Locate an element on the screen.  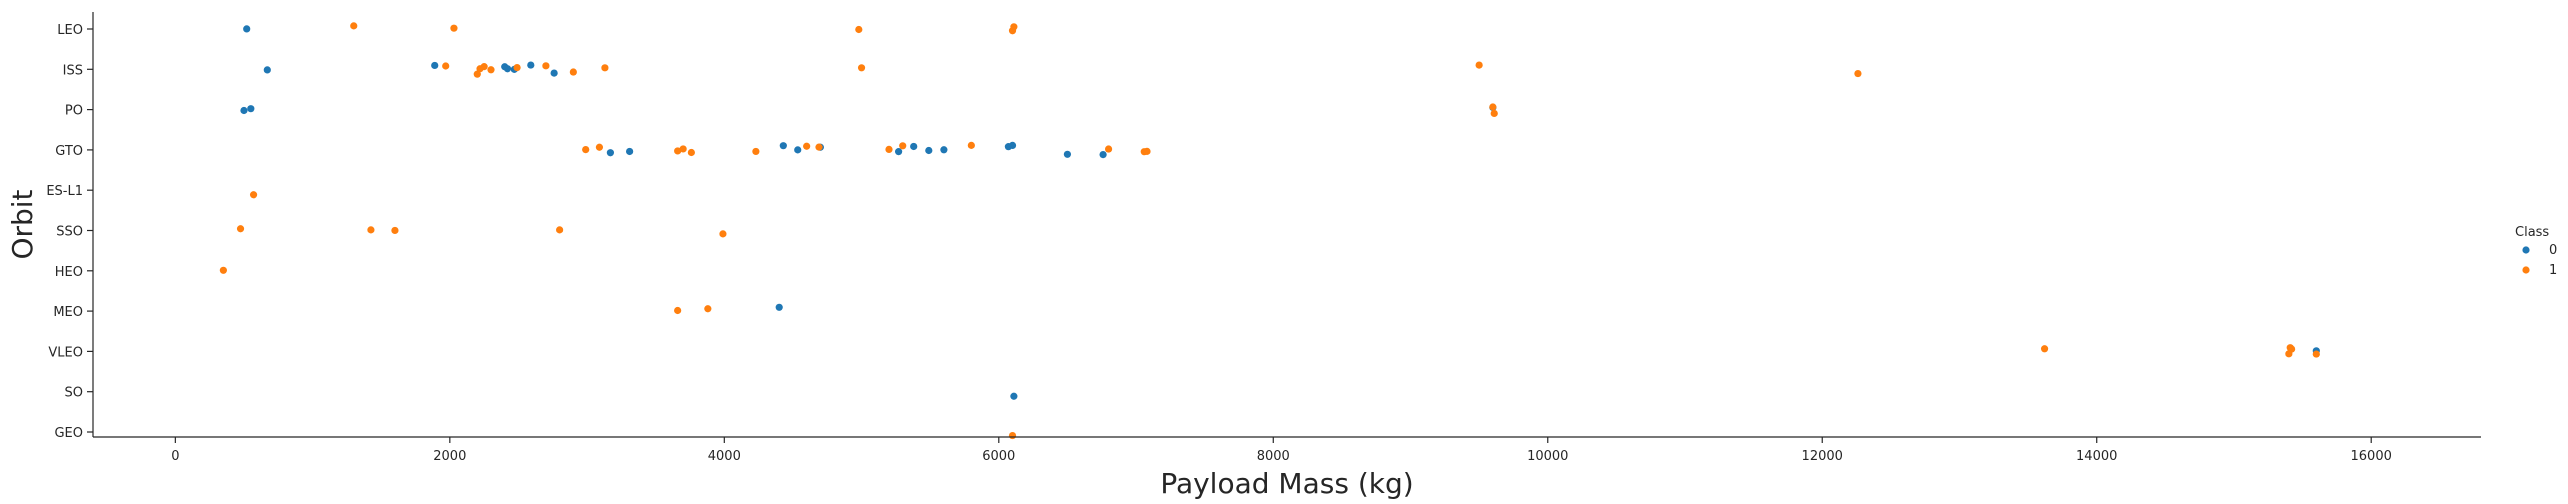
x-tick-label: 10000 is located at coordinates (1547, 456).